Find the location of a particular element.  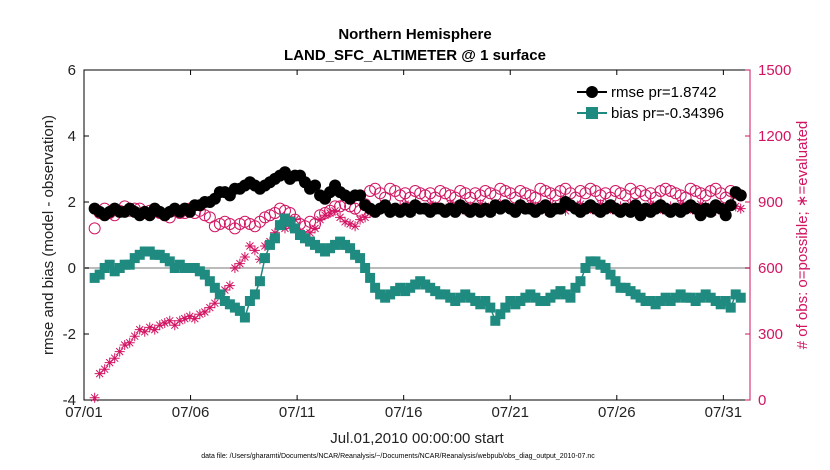

rmse-point is located at coordinates (730, 205).